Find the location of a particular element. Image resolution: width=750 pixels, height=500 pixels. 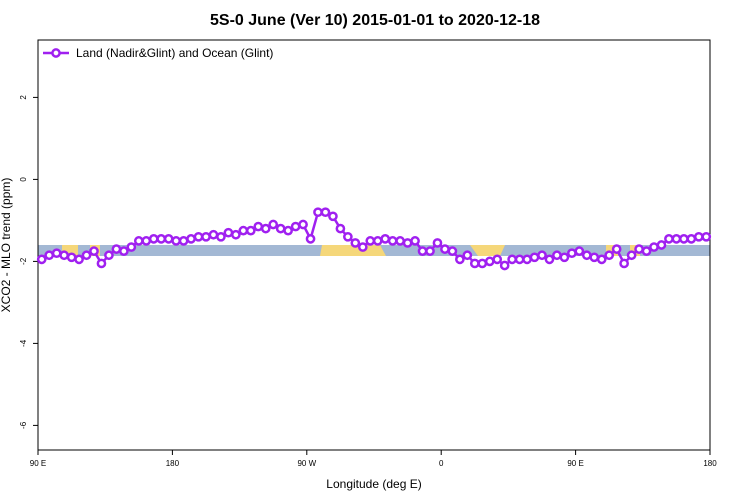

y-tick-label: -4 is located at coordinates (23, 343).